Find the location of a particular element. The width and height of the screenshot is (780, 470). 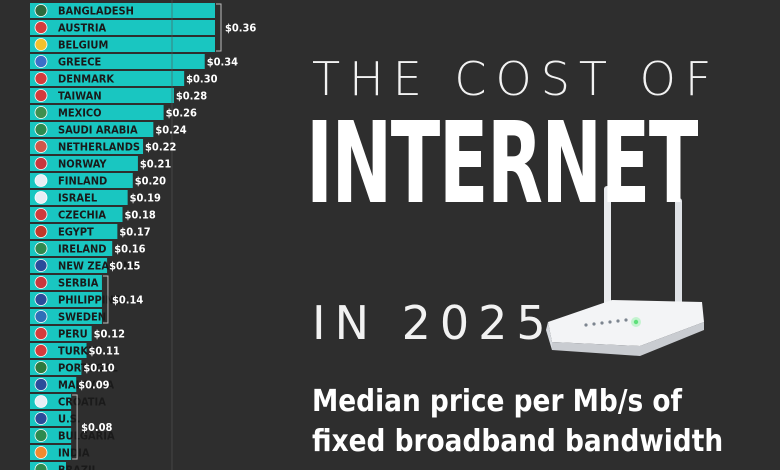

country-label: TAIWAN is located at coordinates (80, 96).